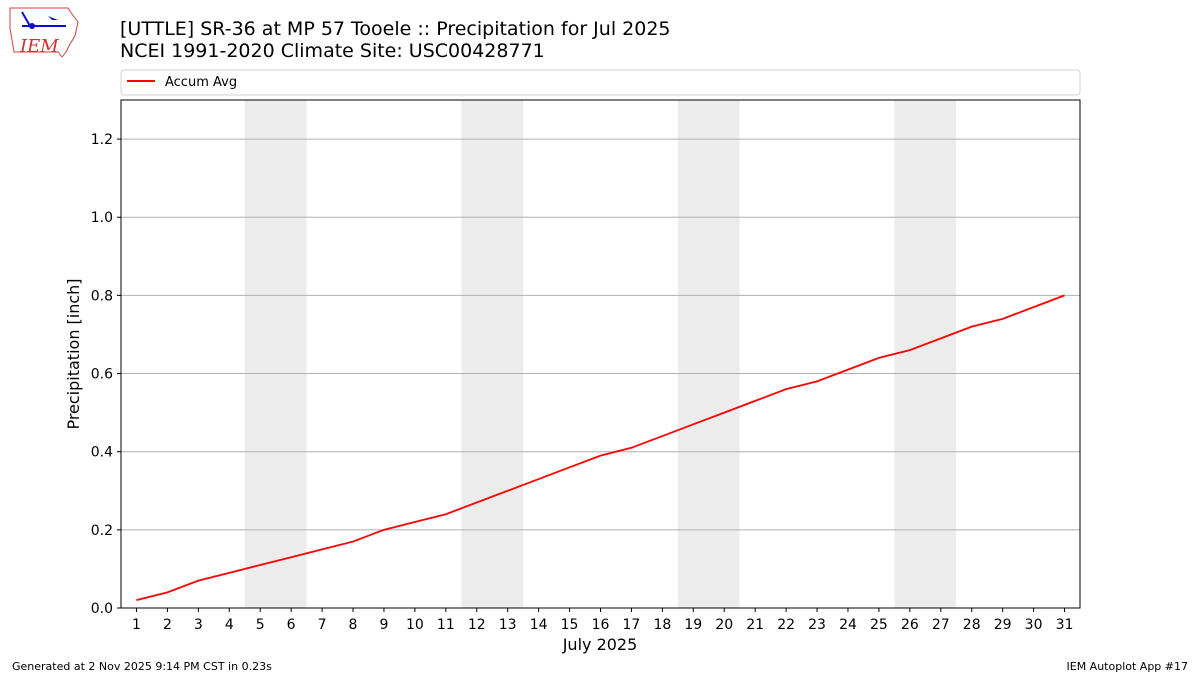 This screenshot has width=1200, height=675. Describe the element at coordinates (632, 625) in the screenshot. I see `x-tick-label: 17` at that location.